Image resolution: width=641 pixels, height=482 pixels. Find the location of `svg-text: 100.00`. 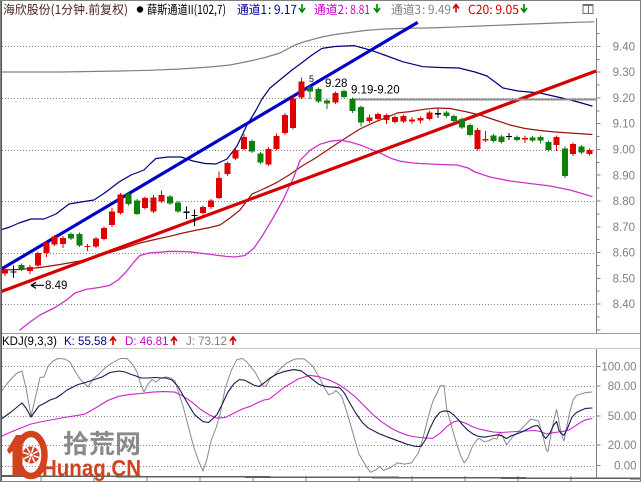

svg-text: 100.00 is located at coordinates (618, 368).